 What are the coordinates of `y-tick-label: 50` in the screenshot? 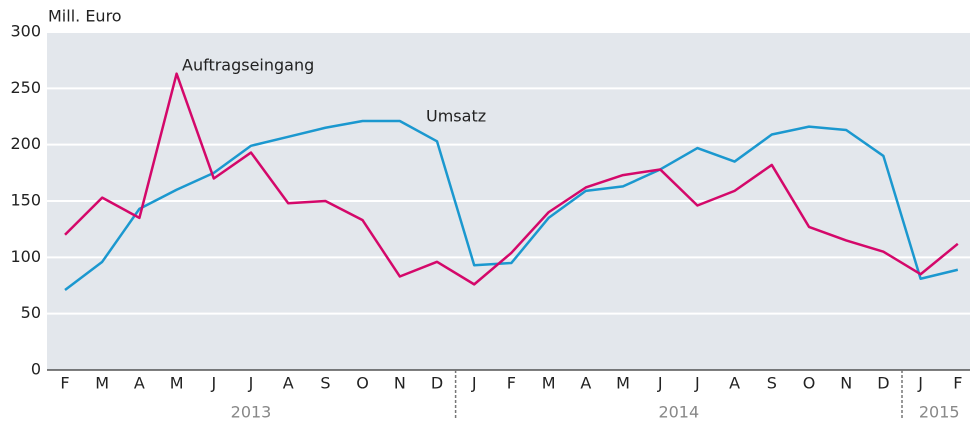 It's located at (31, 312).